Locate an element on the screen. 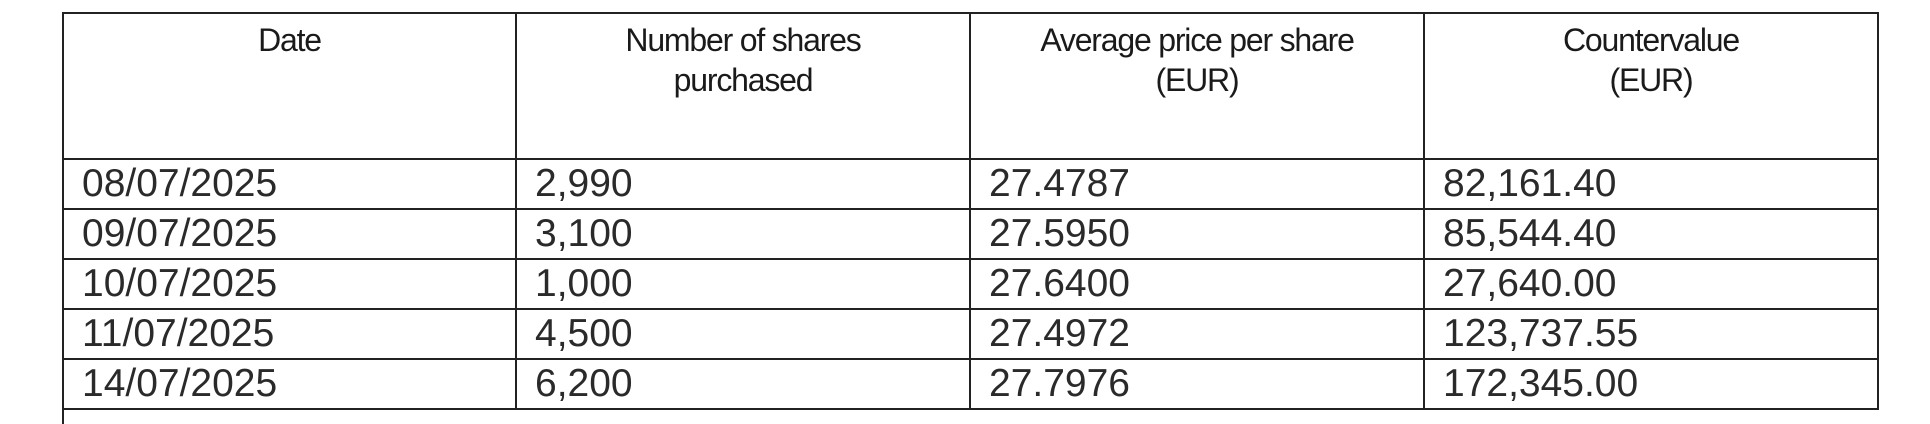 Image resolution: width=1930 pixels, height=424 pixels. cell-price: 27.5950 is located at coordinates (1197, 234).